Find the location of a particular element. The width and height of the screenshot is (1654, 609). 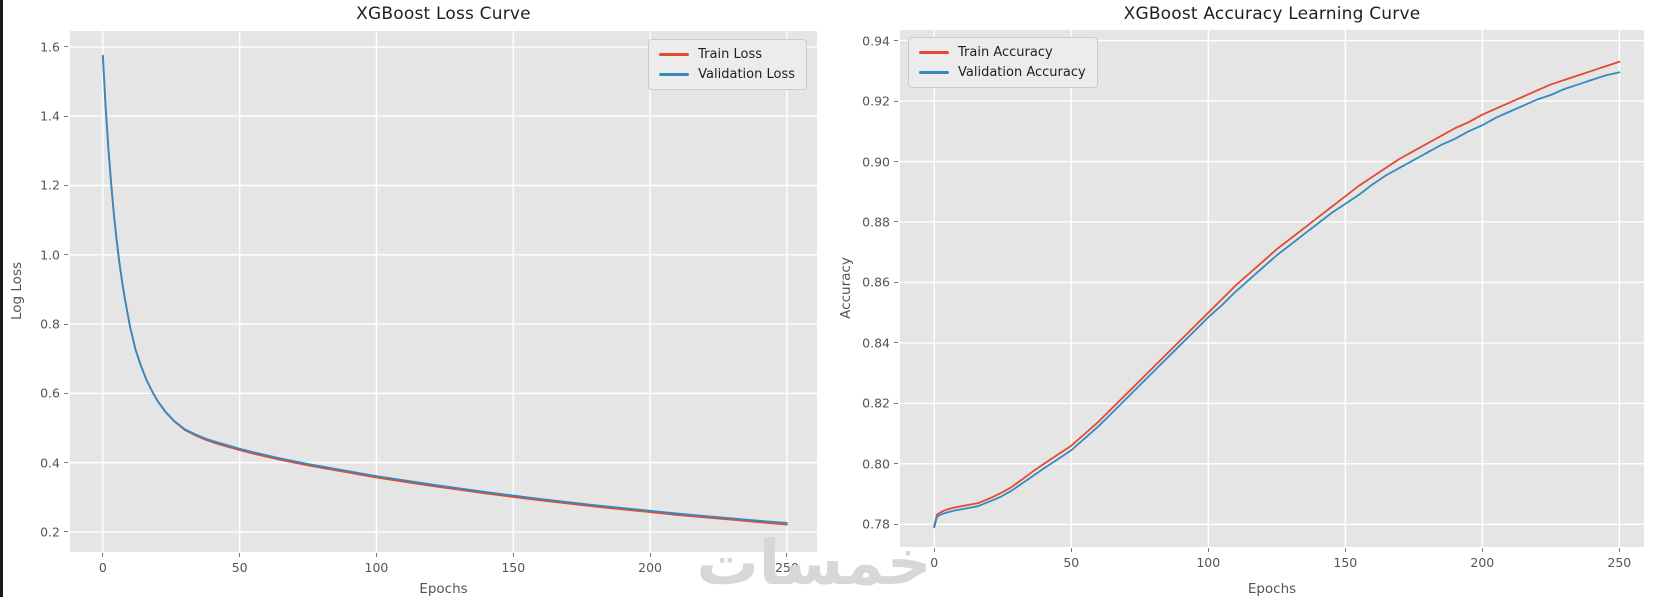

y-tick-label: 0.92 is located at coordinates (876, 101).